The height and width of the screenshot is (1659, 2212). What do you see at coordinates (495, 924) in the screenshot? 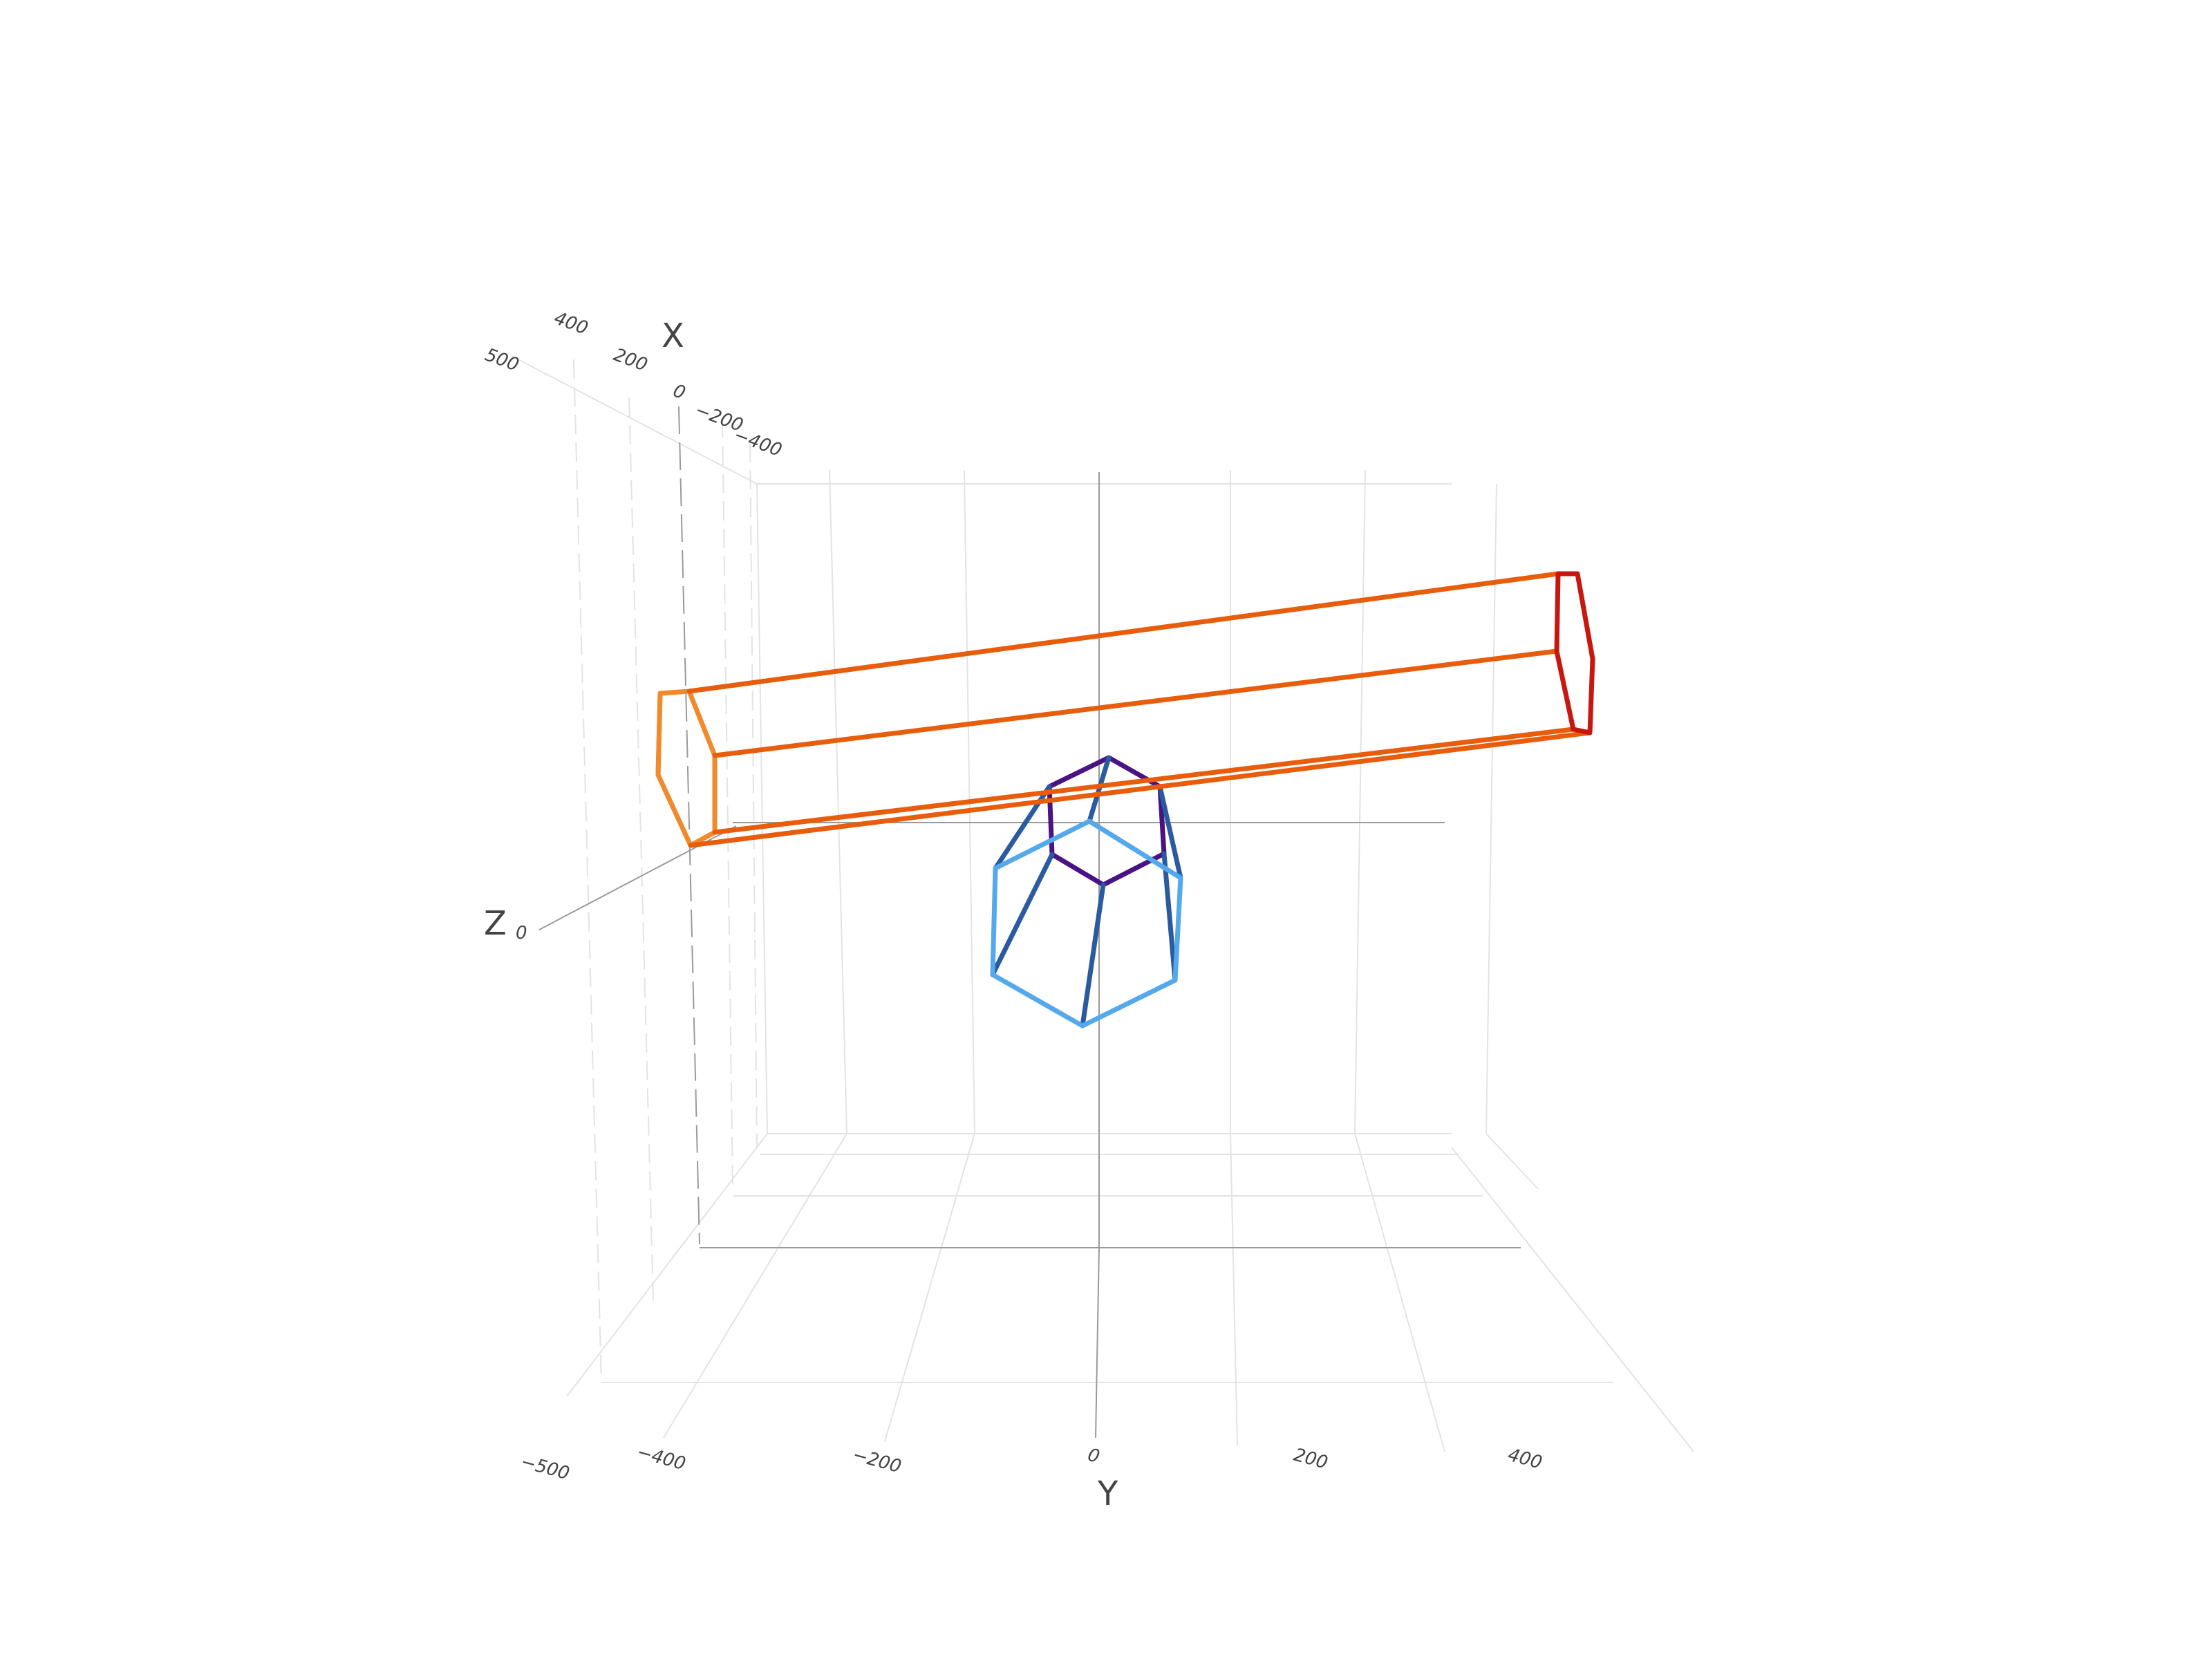
I see `z-axis-title: Z` at bounding box center [495, 924].